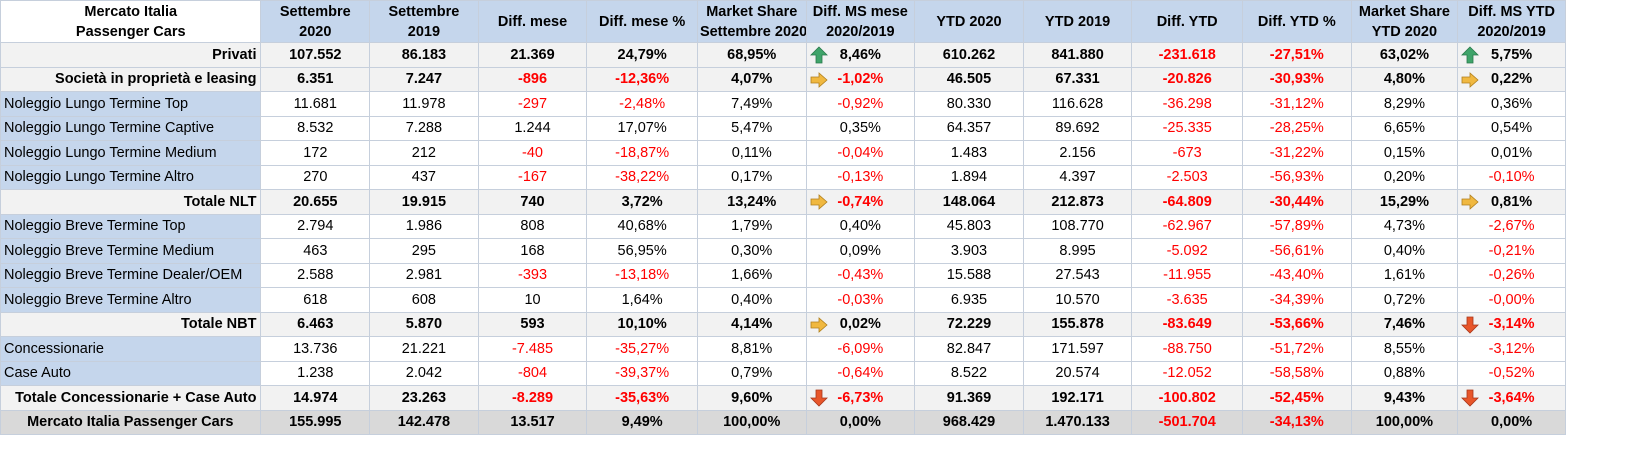 Image resolution: width=1649 pixels, height=462 pixels. I want to click on row-label: Noleggio Lungo Termine Captive, so click(131, 128).